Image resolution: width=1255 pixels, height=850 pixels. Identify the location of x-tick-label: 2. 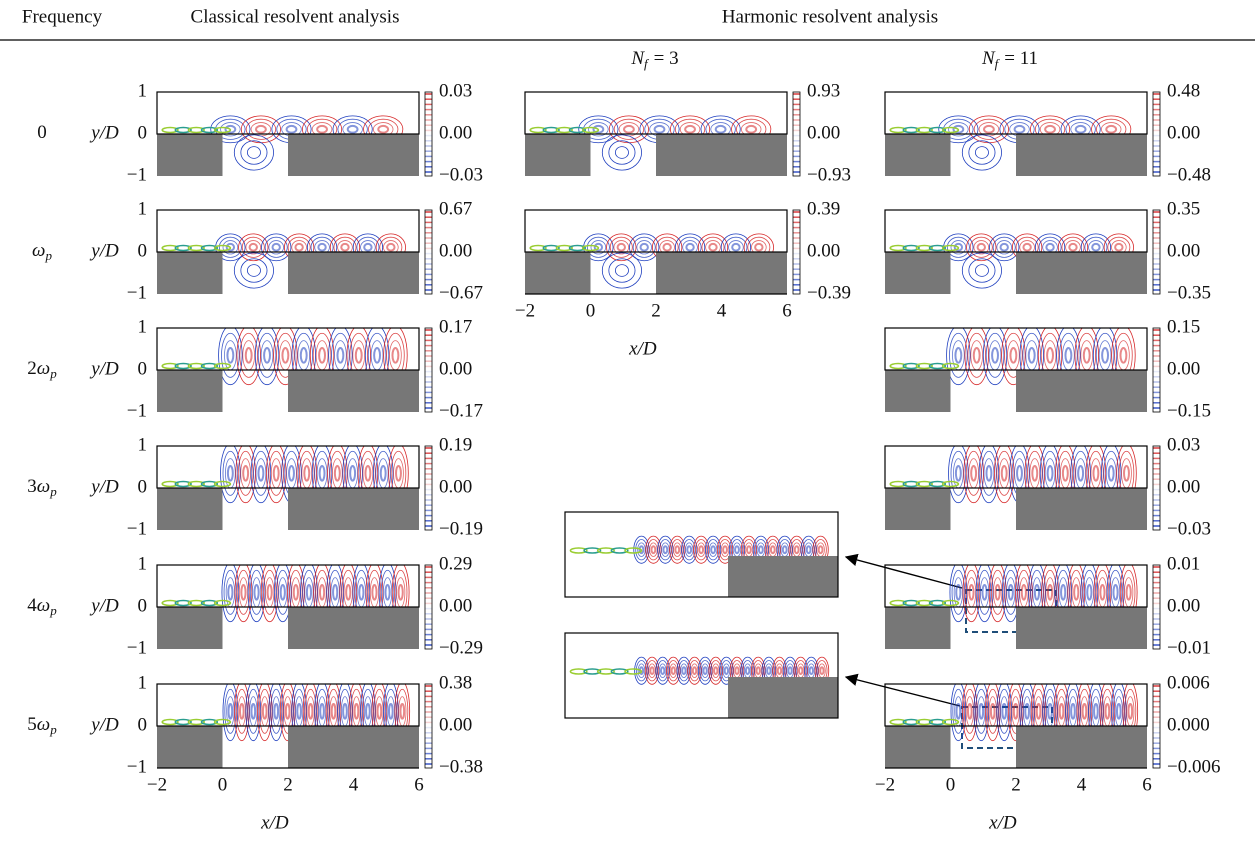
(288, 784).